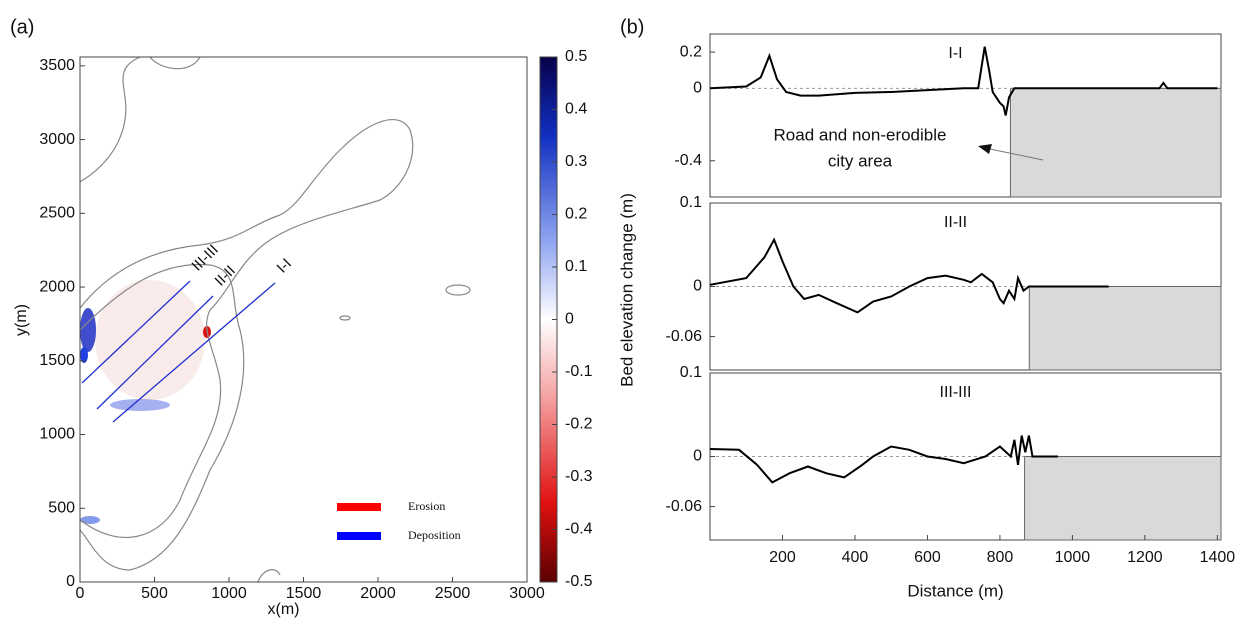 This screenshot has width=1241, height=628. What do you see at coordinates (579, 424) in the screenshot?
I see `colorbar-tick-label: -0.2` at bounding box center [579, 424].